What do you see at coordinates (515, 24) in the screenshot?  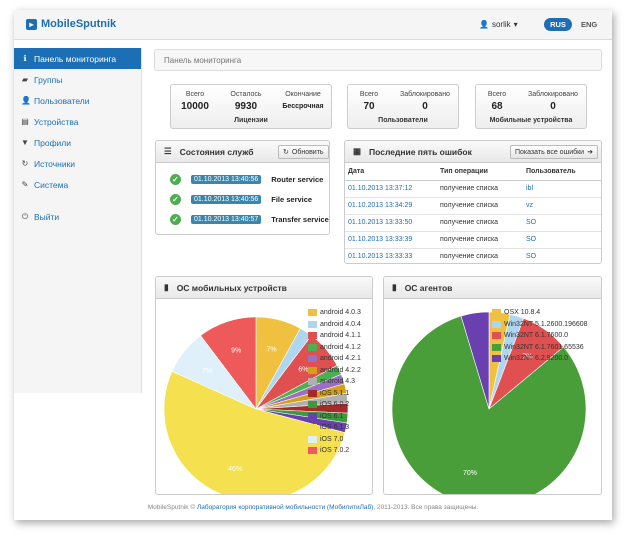 I see `caret-down-icon: ▾` at bounding box center [515, 24].